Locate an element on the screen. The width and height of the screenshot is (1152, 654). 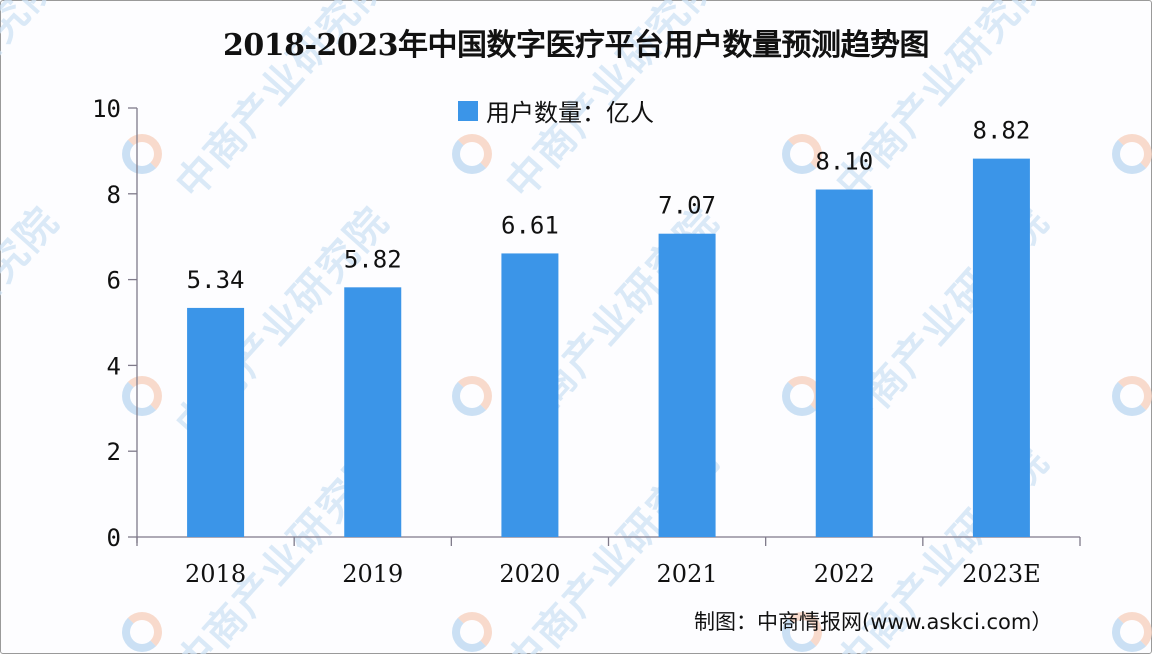
y-axis: 0 2 4 6 8 10 is located at coordinates (115, 323).